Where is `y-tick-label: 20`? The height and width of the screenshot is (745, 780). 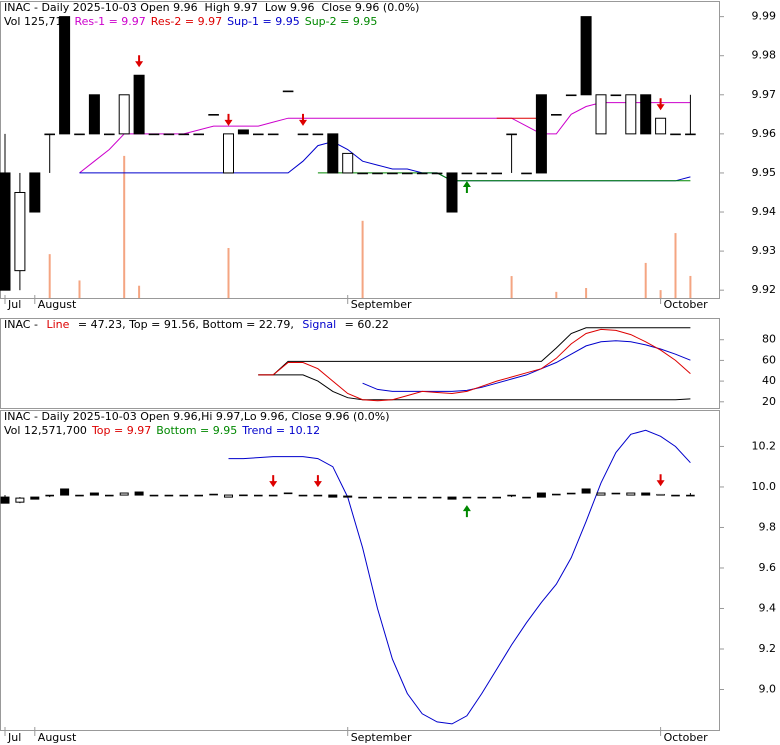 y-tick-label: 20 is located at coordinates (769, 401).